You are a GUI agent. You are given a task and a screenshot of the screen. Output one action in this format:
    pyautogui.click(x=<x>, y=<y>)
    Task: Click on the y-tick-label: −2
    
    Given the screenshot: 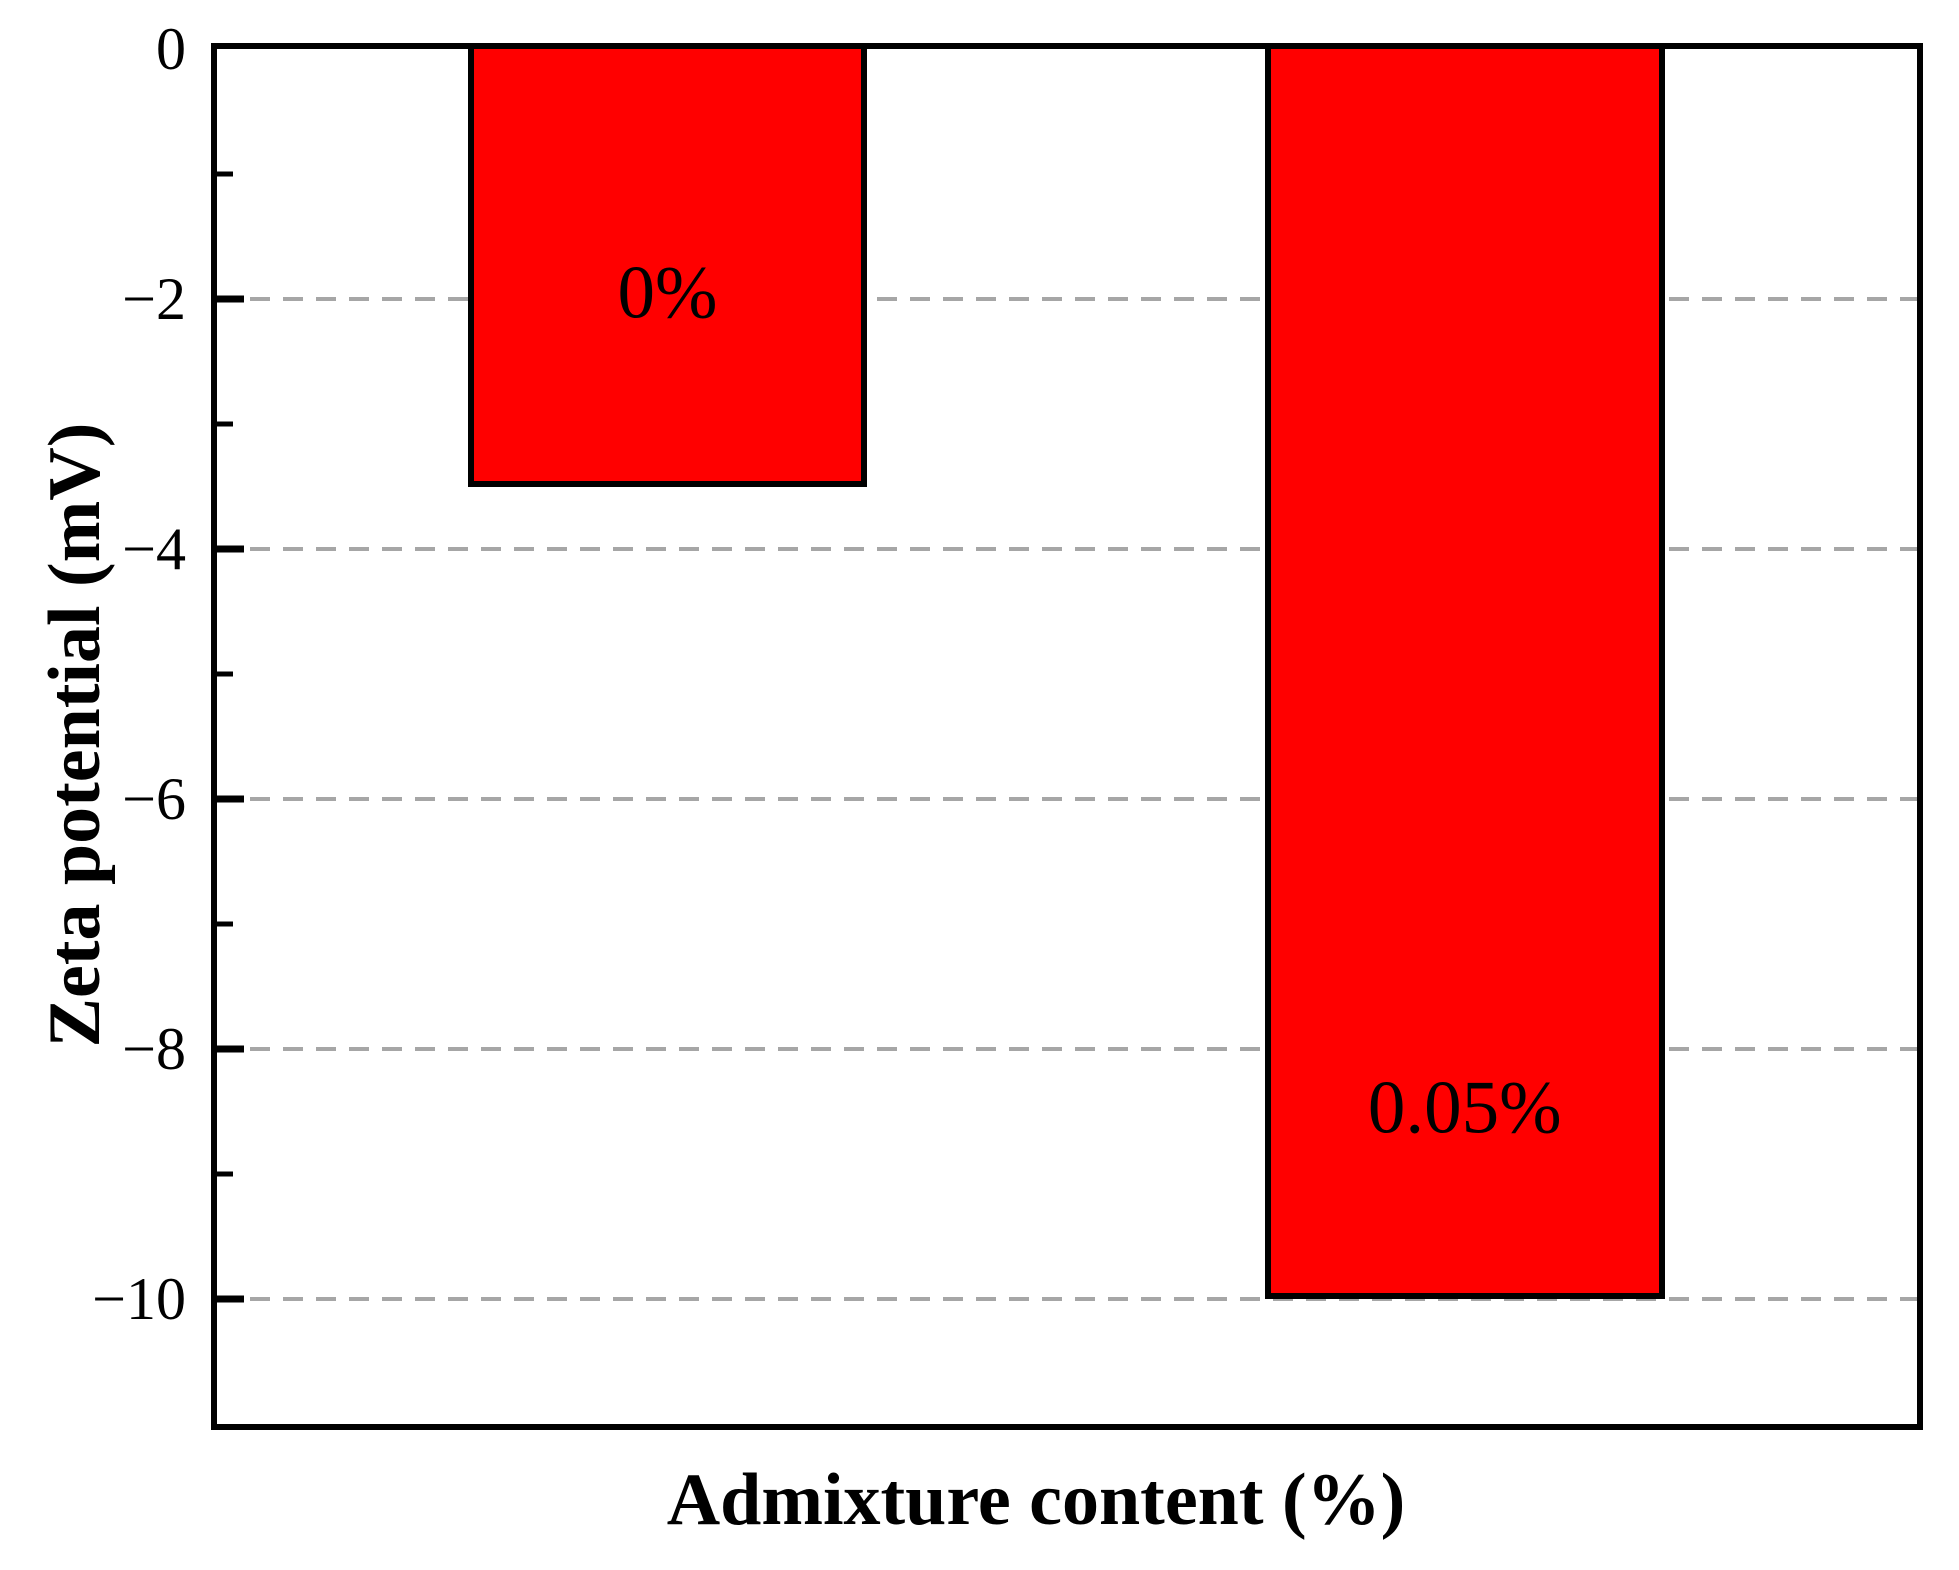 What is the action you would take?
    pyautogui.click(x=154, y=299)
    